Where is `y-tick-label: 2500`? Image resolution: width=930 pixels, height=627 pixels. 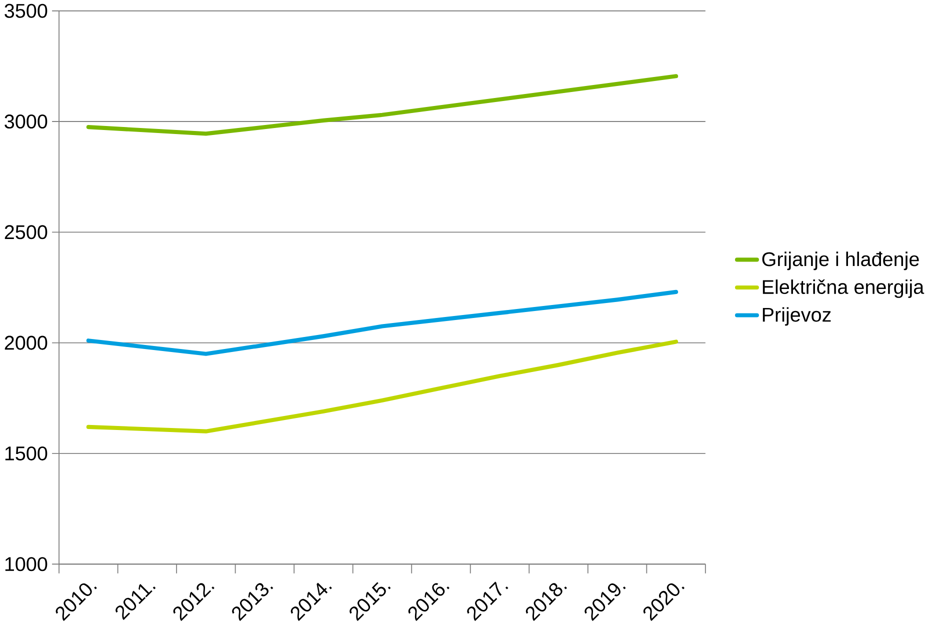 y-tick-label: 2500 is located at coordinates (26, 232).